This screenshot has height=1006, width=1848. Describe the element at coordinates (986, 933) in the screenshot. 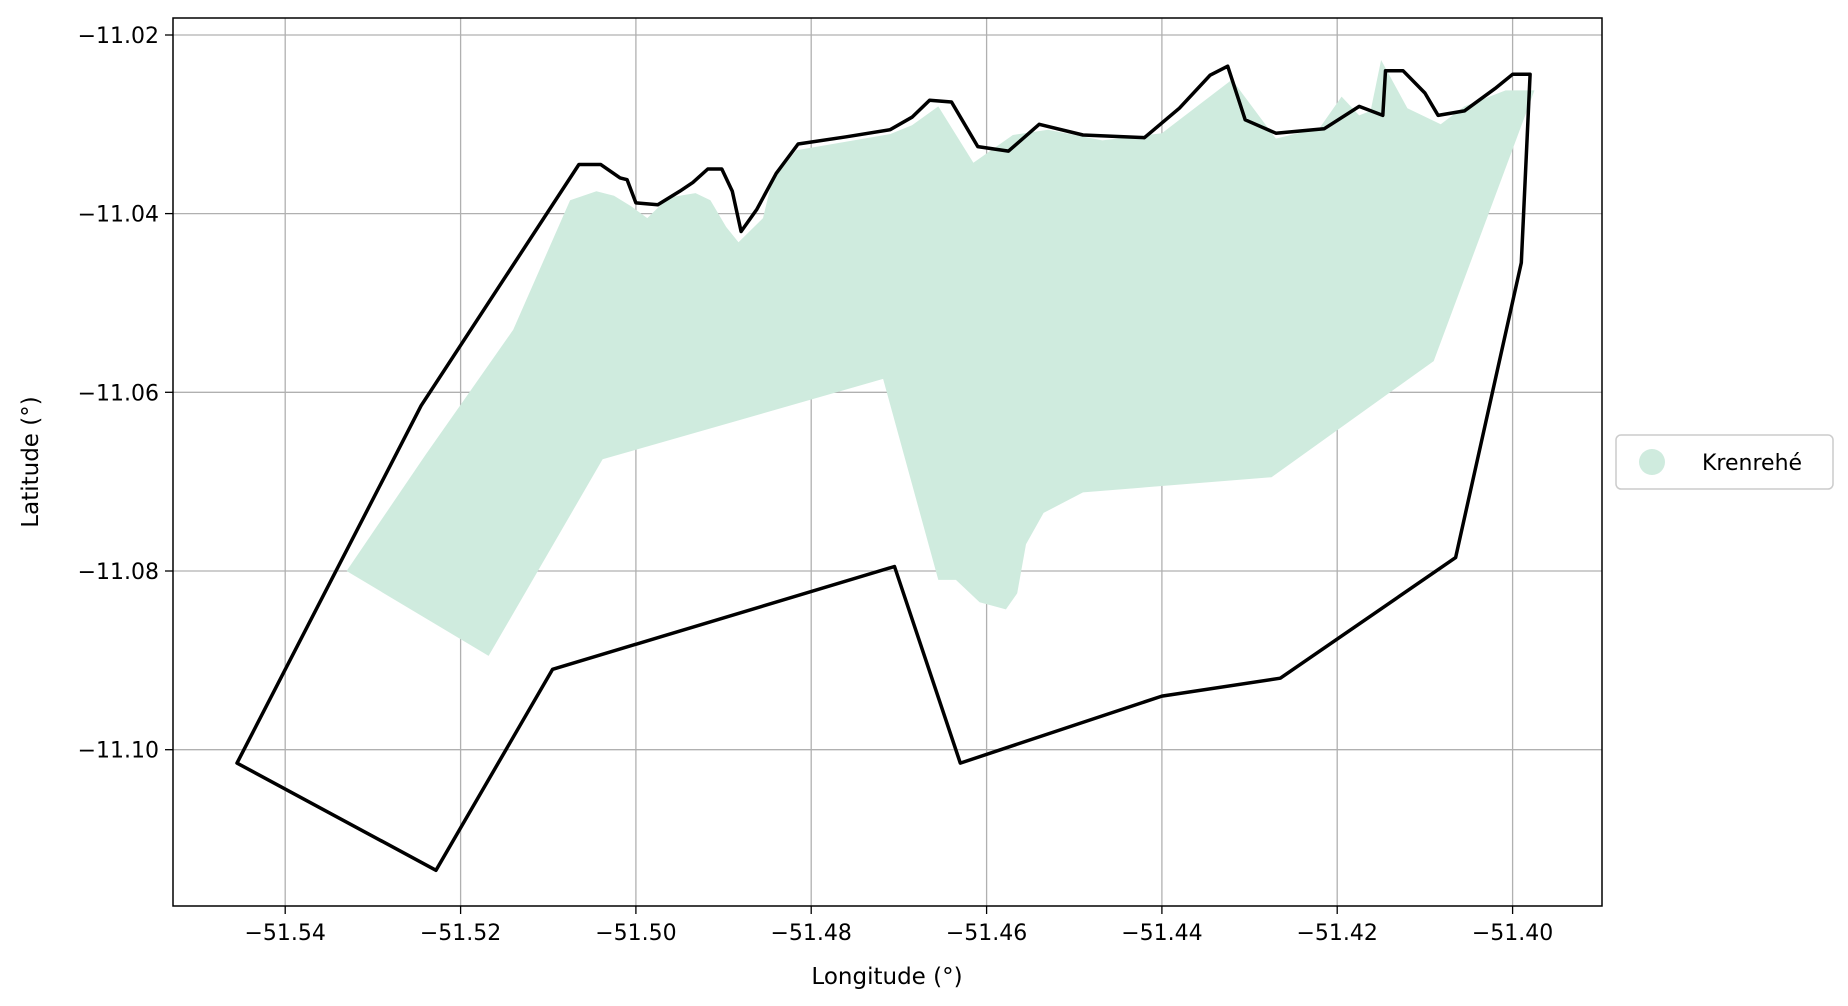

I see `x-tick-label: −51.46` at that location.